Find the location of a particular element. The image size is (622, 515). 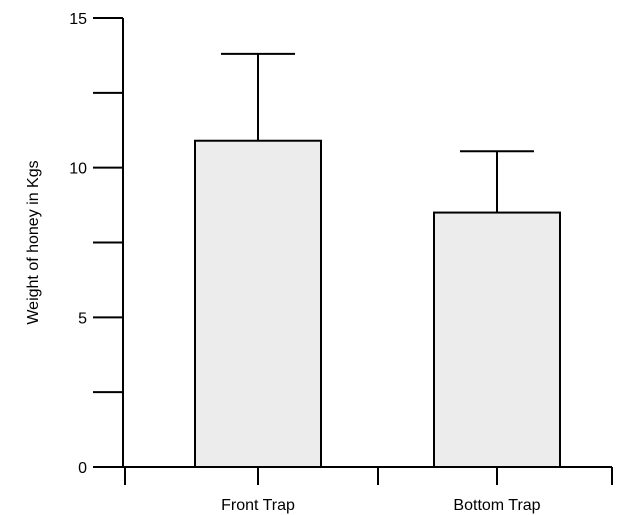

x-axis-ticks is located at coordinates (368, 476).